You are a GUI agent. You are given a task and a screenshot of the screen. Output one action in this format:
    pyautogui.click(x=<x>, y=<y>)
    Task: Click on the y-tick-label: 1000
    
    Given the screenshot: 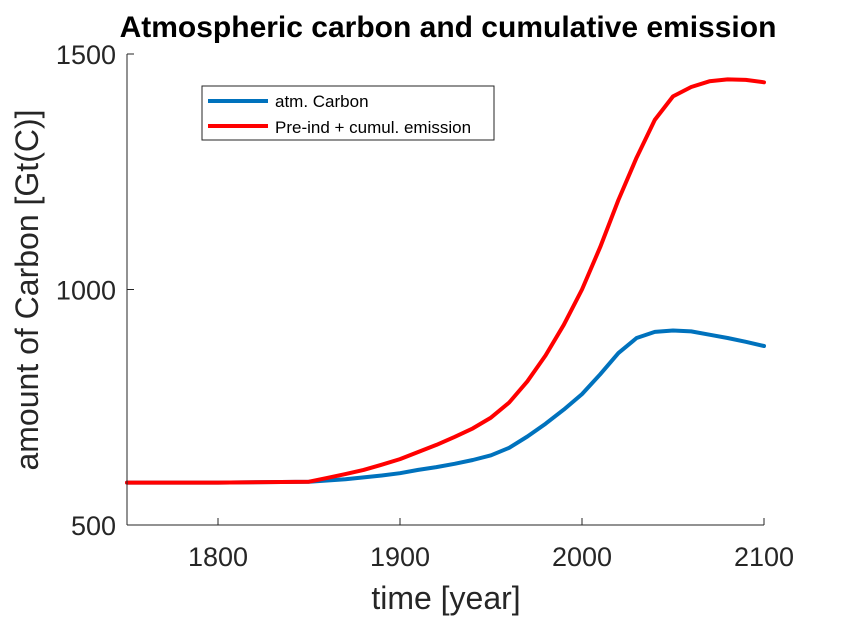 What is the action you would take?
    pyautogui.click(x=86, y=291)
    